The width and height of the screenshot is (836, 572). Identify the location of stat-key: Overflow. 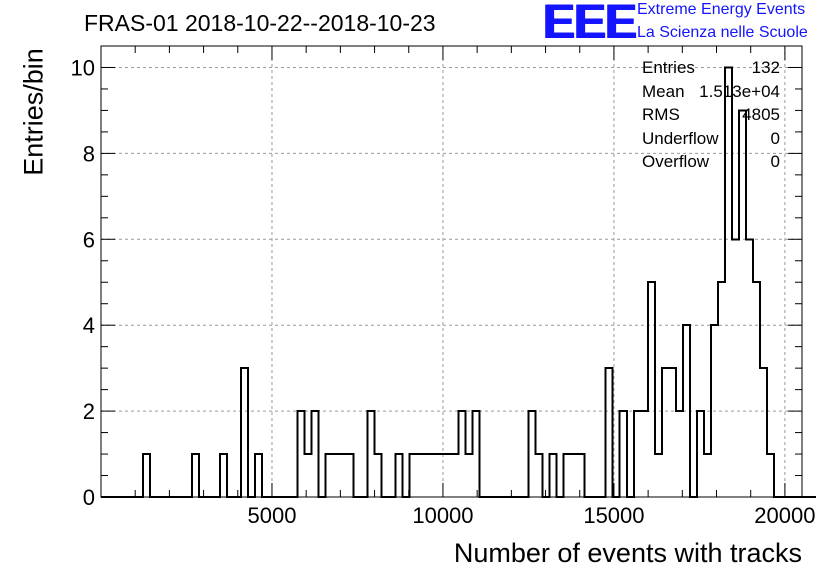
(676, 161).